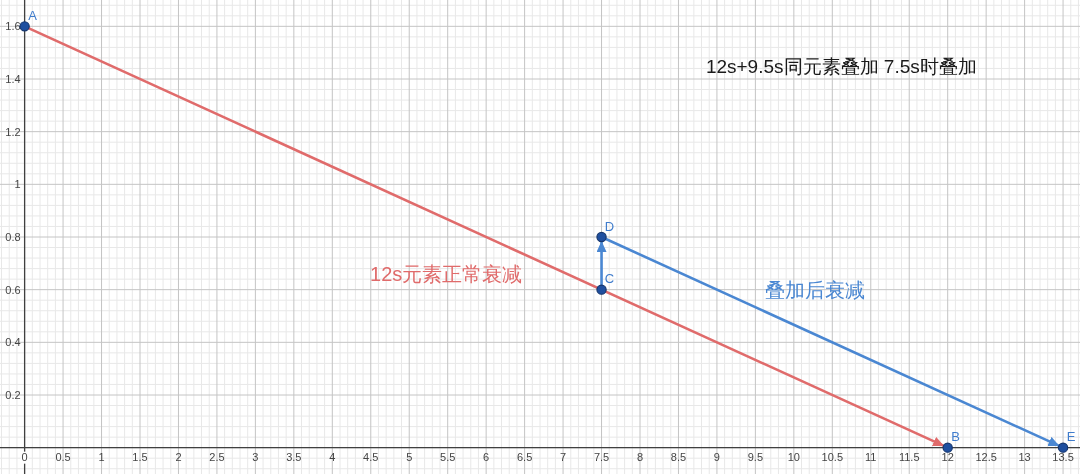 This screenshot has height=474, width=1080. What do you see at coordinates (1071, 437) in the screenshot?
I see `annotation: E` at bounding box center [1071, 437].